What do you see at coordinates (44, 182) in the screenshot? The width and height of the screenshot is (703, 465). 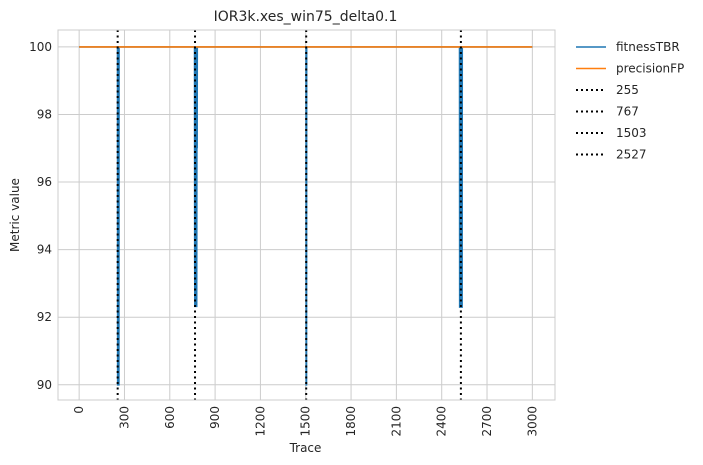 I see `y-tick-label: 96` at bounding box center [44, 182].